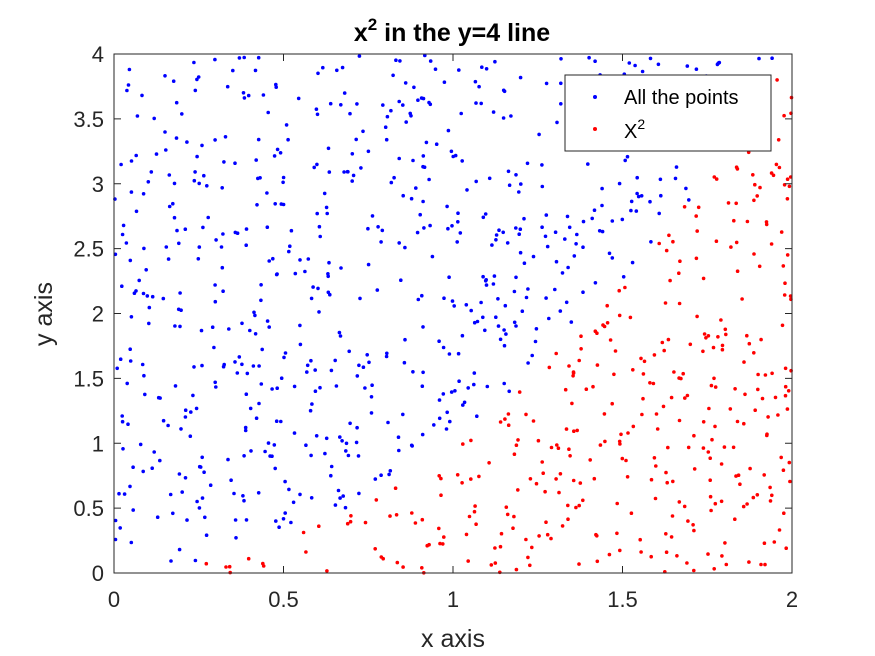  Describe the element at coordinates (114, 599) in the screenshot. I see `x-tick-label: 0` at that location.